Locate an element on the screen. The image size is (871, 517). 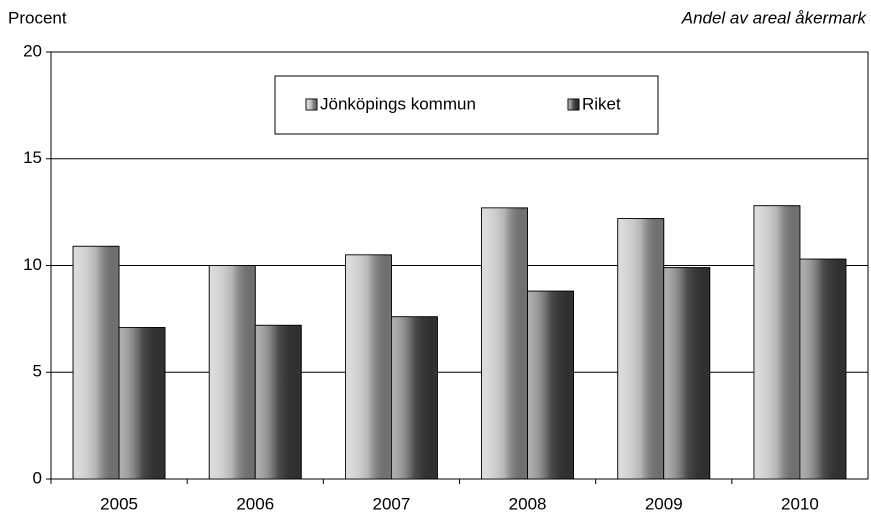
y-tick-label: 20 is located at coordinates (32, 50).